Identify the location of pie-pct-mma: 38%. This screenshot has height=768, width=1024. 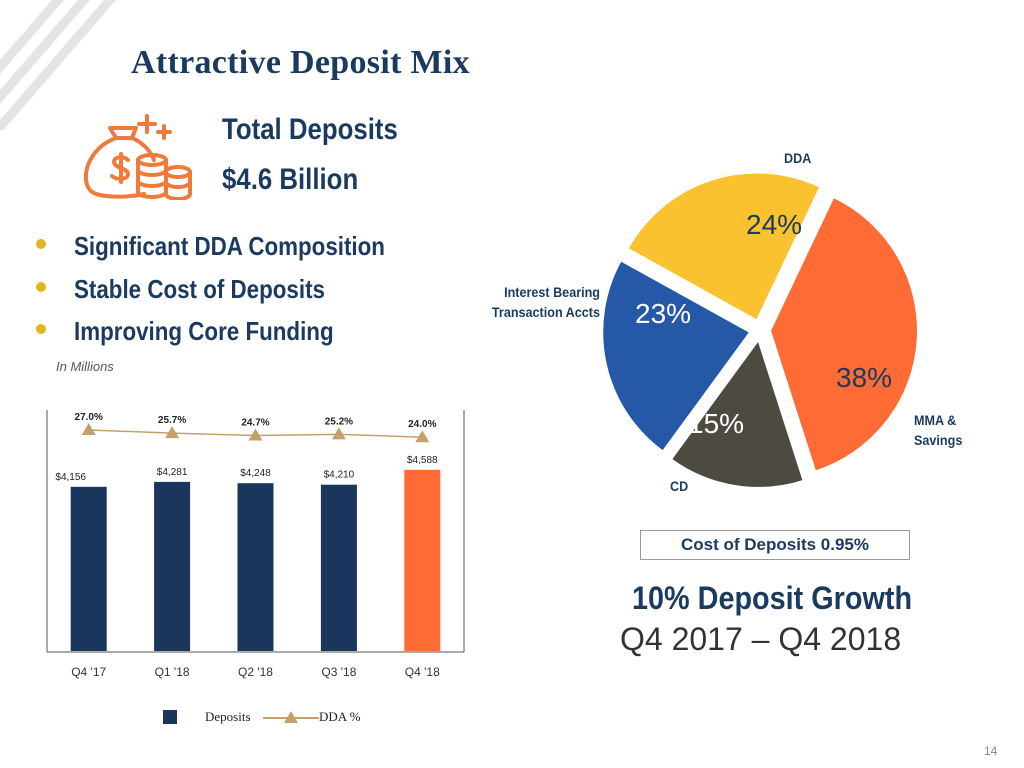
(864, 377).